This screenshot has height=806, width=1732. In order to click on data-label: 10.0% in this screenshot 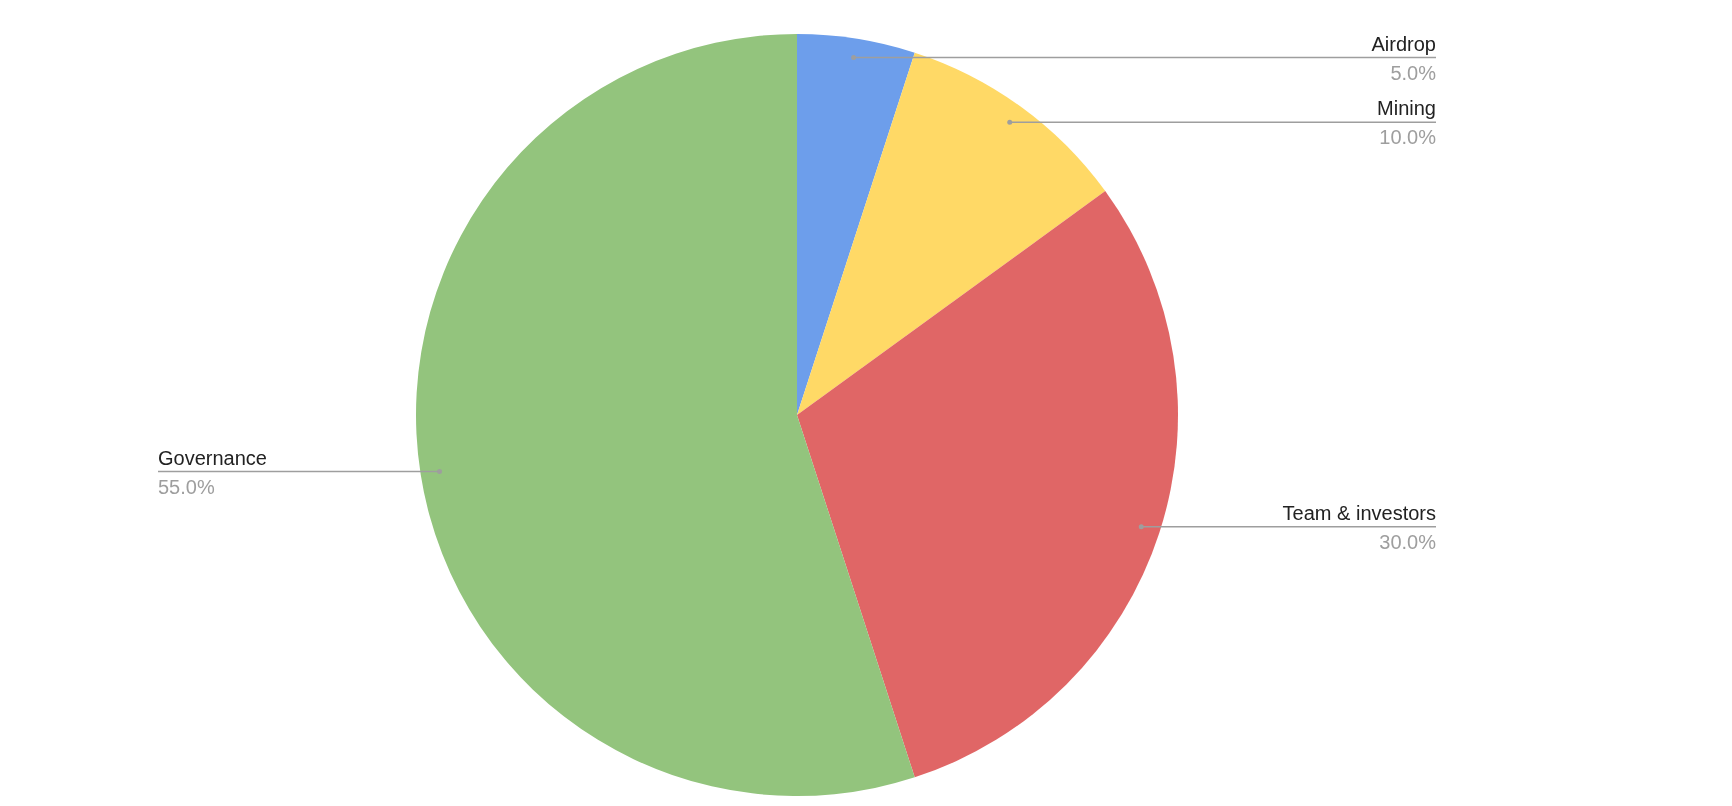, I will do `click(1408, 137)`.